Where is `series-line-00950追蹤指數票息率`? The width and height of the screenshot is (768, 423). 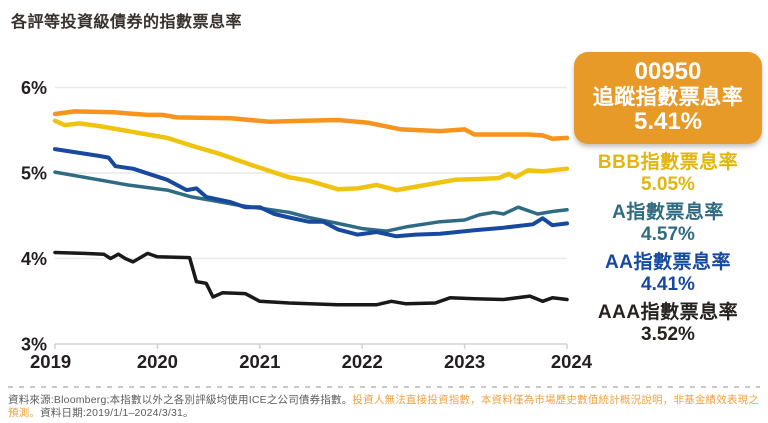
series-line-00950追蹤指數票息率 is located at coordinates (311, 125).